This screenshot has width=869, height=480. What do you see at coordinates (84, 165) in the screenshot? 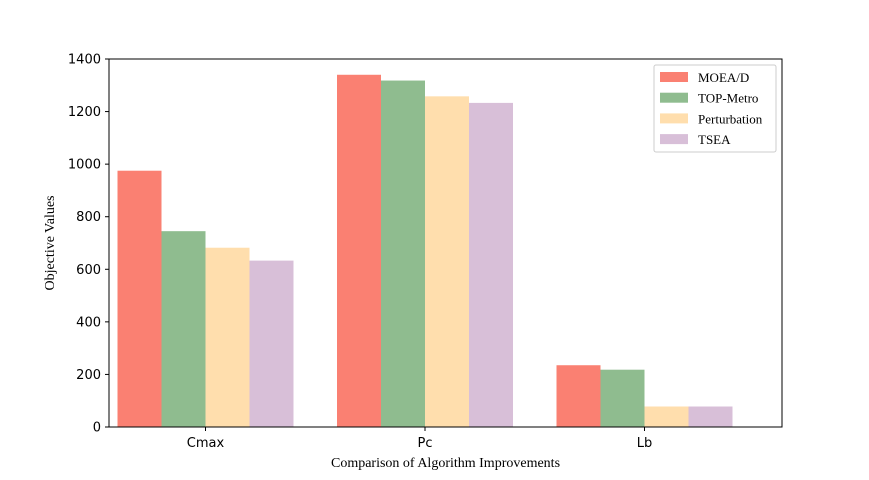
I see `y-tick-label: 1000` at bounding box center [84, 165].